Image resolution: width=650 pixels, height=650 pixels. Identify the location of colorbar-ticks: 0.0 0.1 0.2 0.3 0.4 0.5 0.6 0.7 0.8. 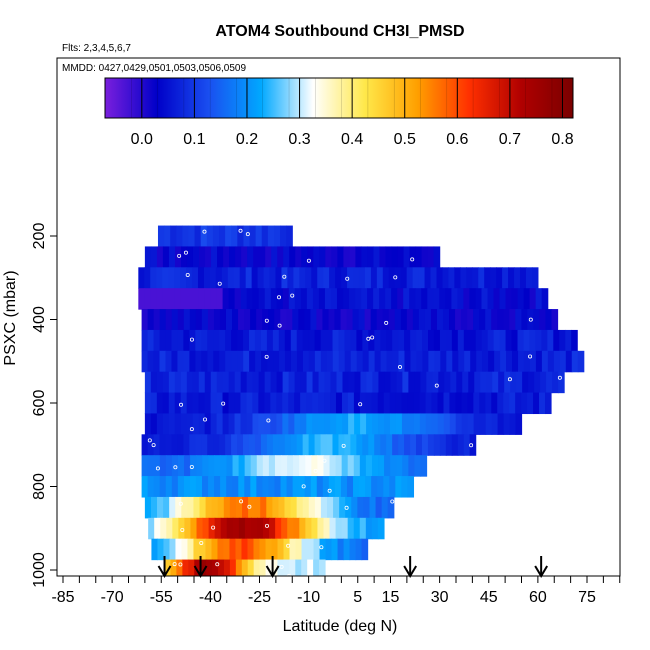
(339, 113).